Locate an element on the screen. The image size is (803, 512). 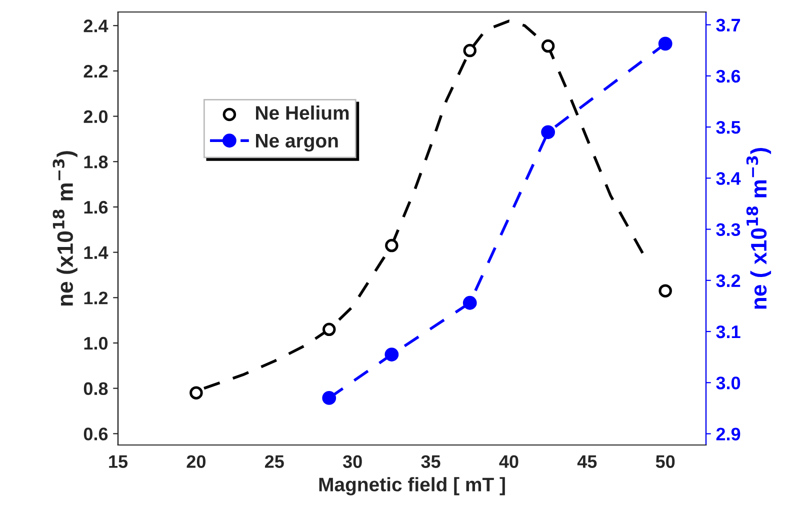
legend-label: Ne Helium is located at coordinates (302, 112).